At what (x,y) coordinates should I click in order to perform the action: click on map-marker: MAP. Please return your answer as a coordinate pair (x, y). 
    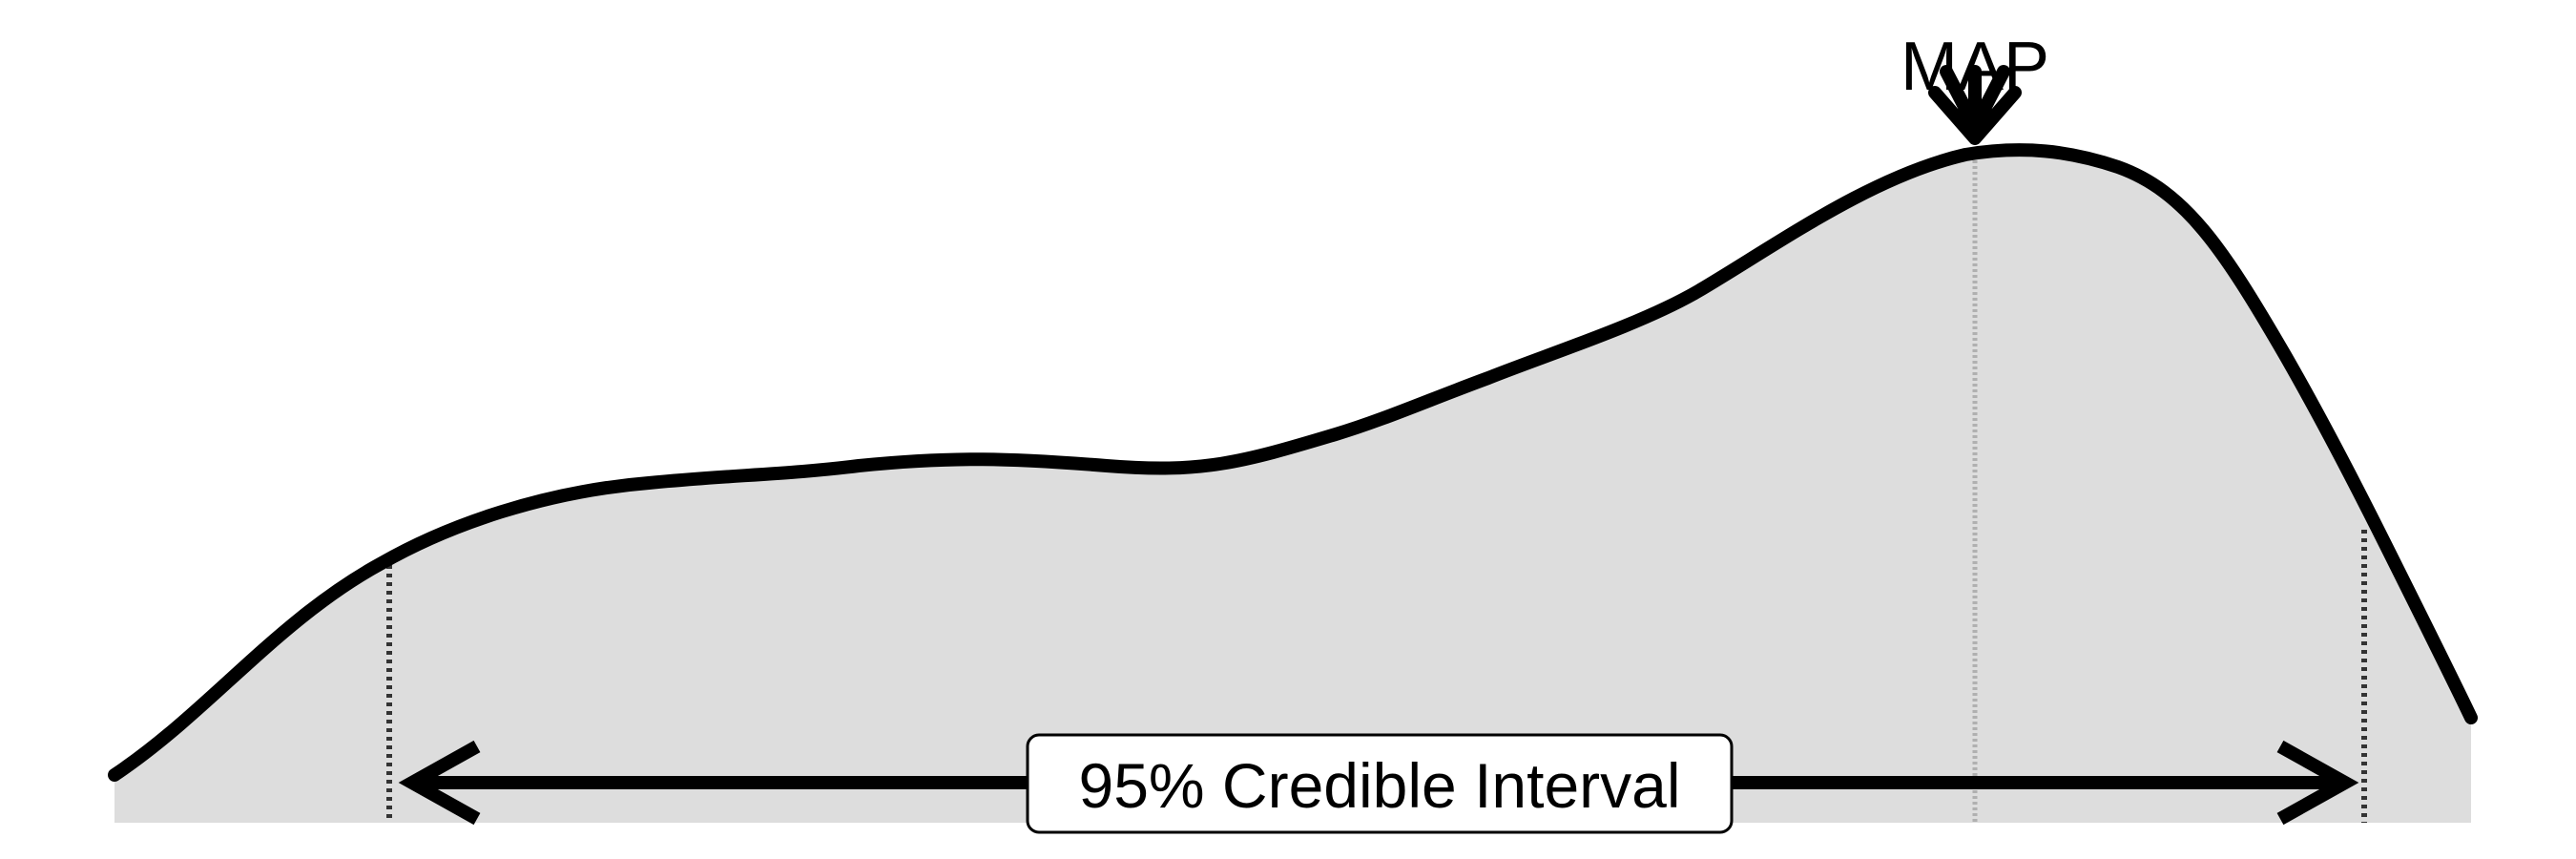
    Looking at the image, I should click on (1975, 87).